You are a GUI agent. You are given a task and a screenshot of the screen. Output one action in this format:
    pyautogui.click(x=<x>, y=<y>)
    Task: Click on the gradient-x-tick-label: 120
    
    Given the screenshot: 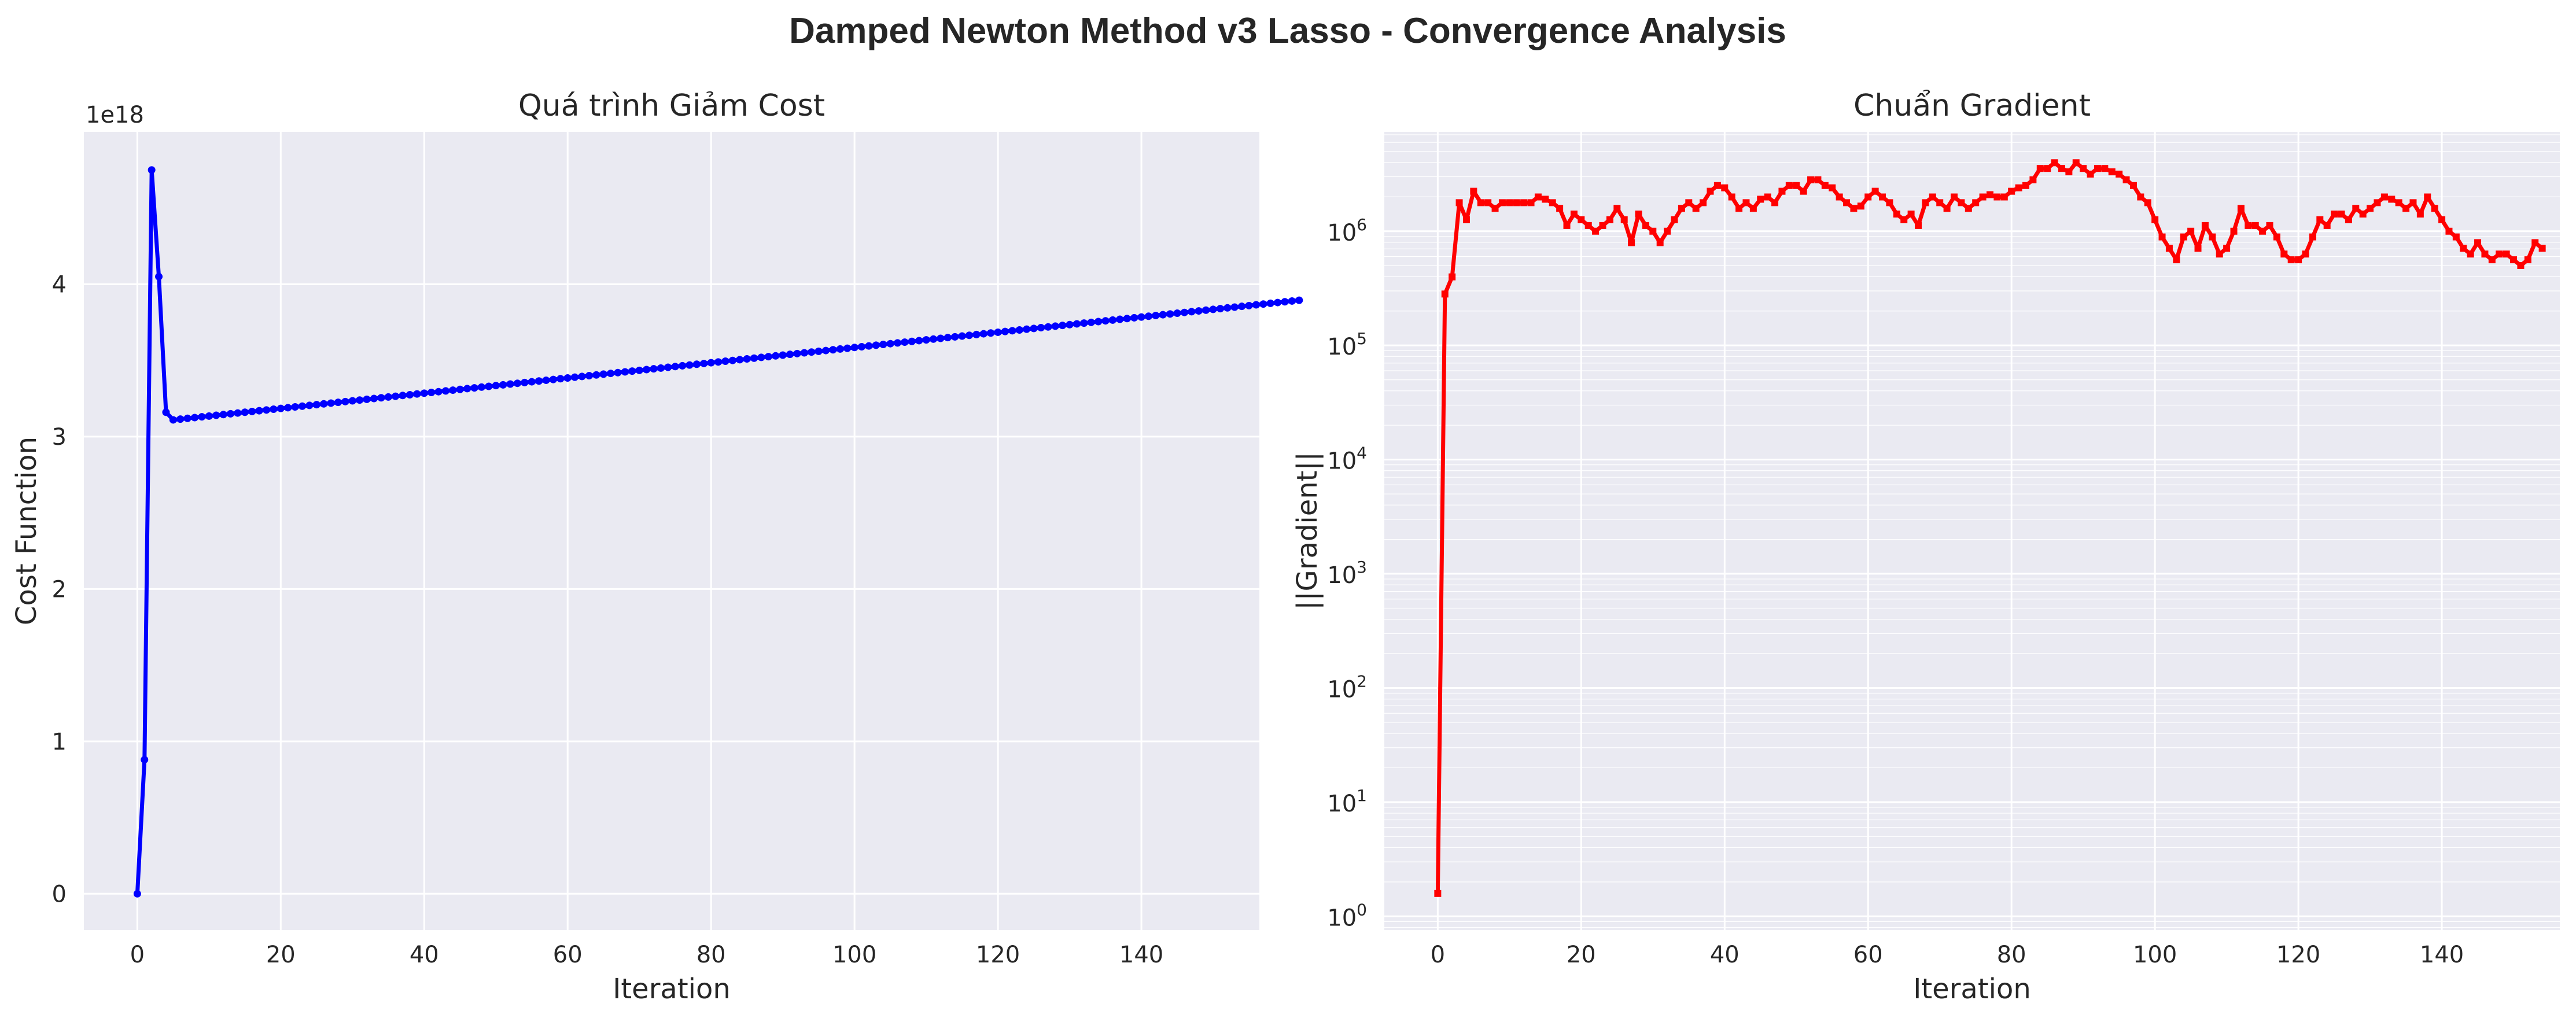 What is the action you would take?
    pyautogui.click(x=2298, y=955)
    